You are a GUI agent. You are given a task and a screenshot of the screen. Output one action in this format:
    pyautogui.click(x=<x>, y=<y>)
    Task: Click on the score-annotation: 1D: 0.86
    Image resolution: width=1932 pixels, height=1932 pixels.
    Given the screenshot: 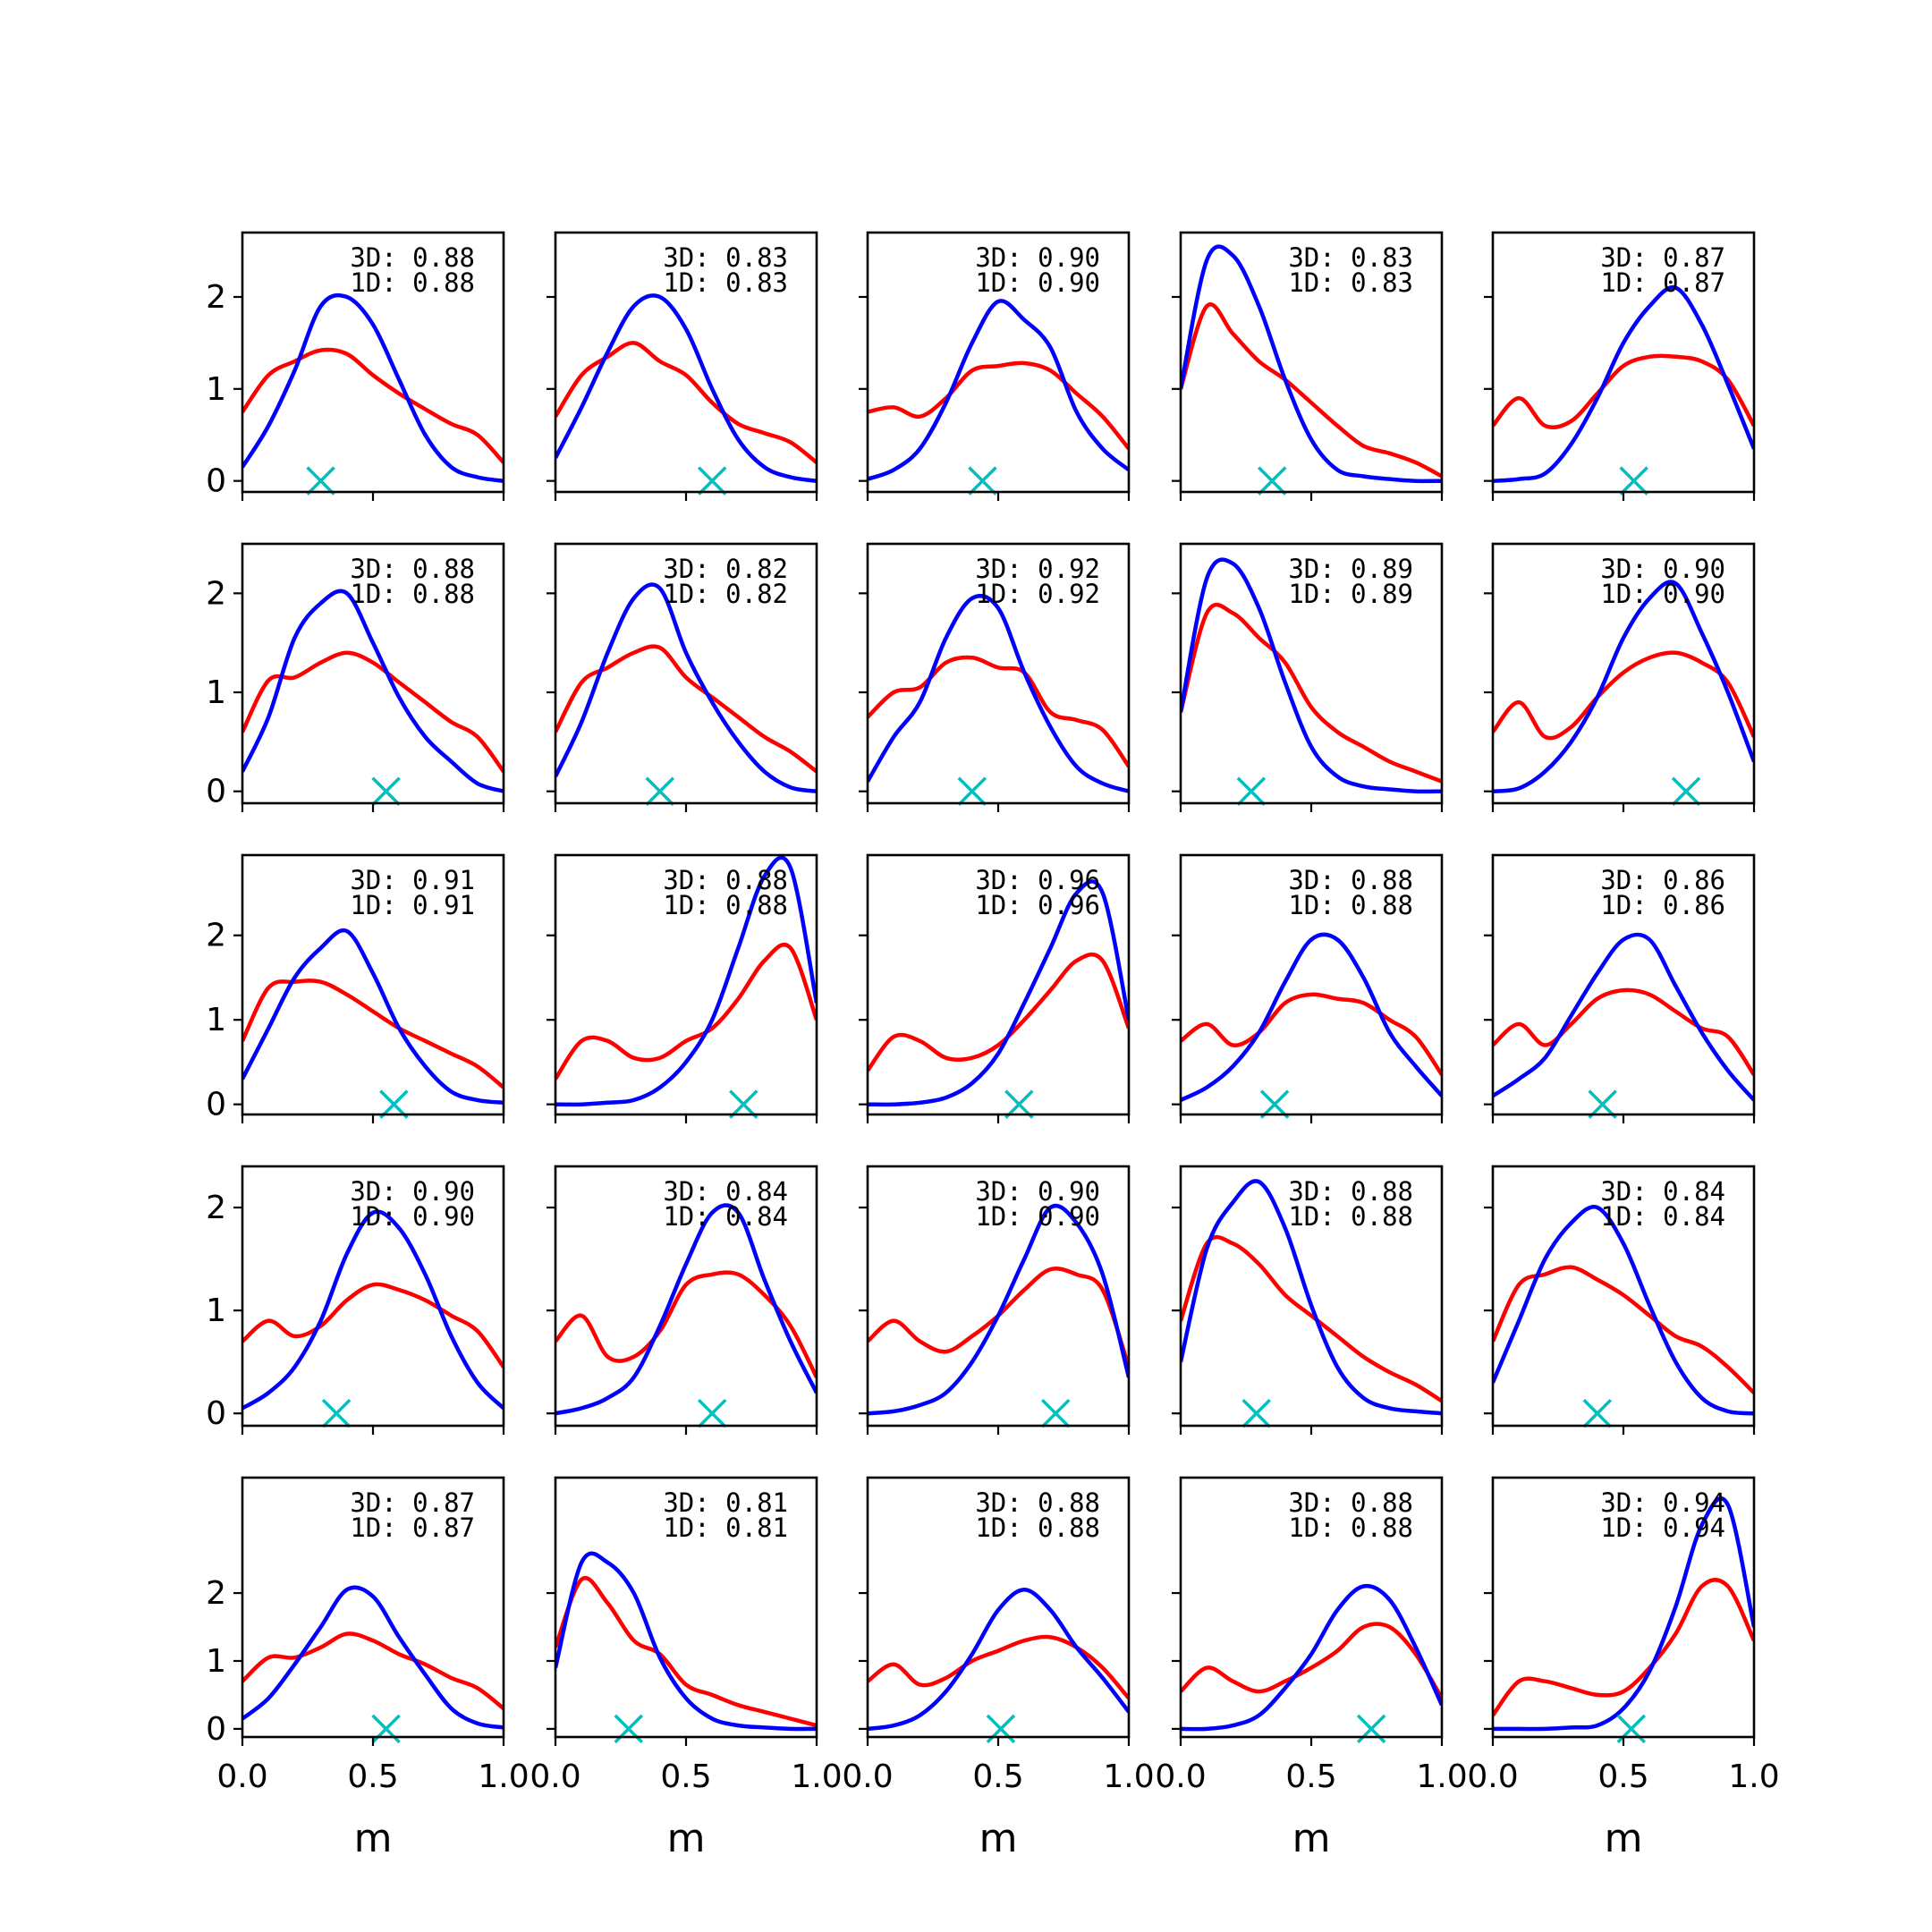 What is the action you would take?
    pyautogui.click(x=1662, y=905)
    